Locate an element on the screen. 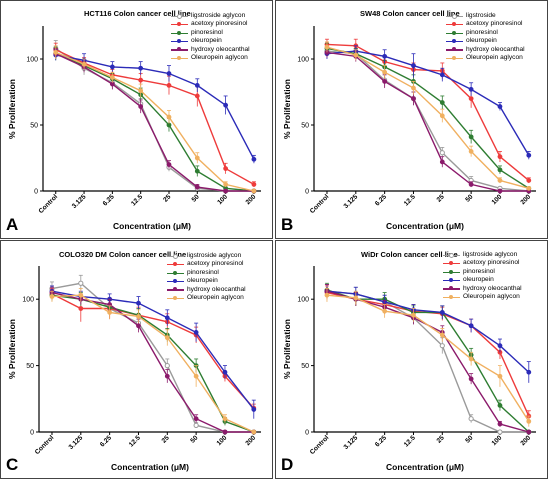  legend-label: ligstroside is located at coordinates (481, 15).